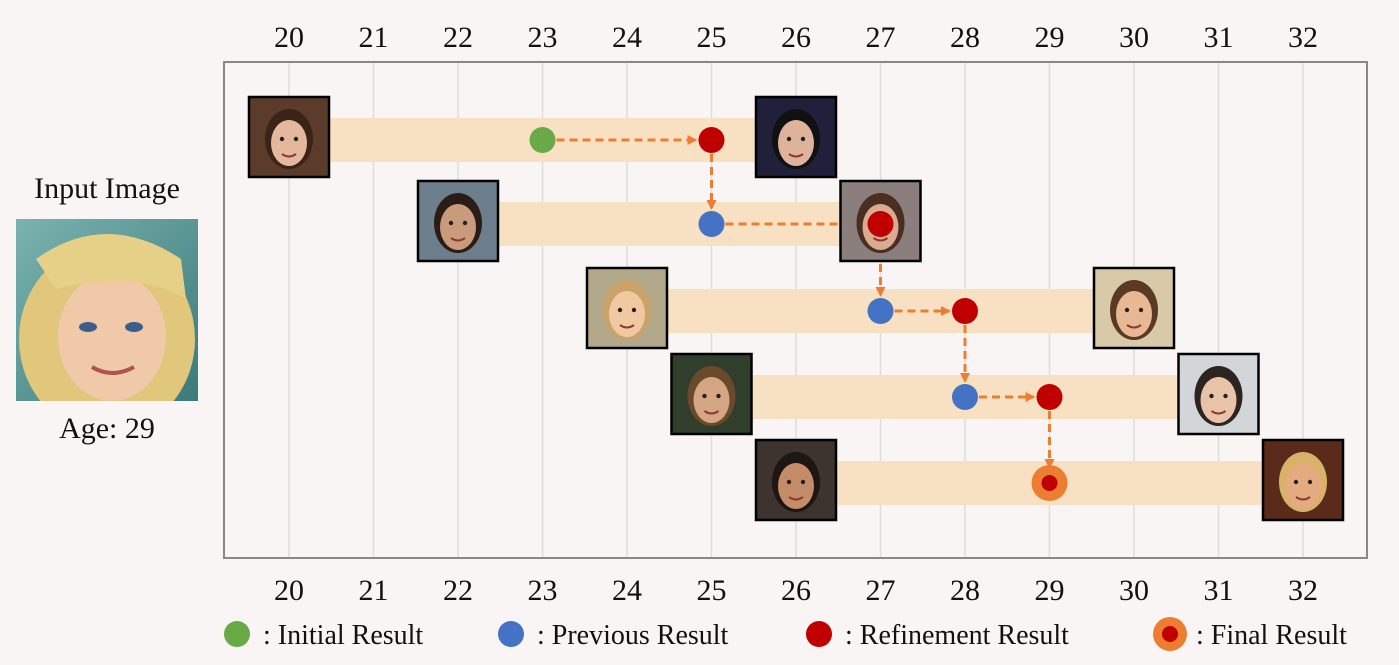 The height and width of the screenshot is (665, 1399). What do you see at coordinates (458, 221) in the screenshot?
I see `face-photo-2-left` at bounding box center [458, 221].